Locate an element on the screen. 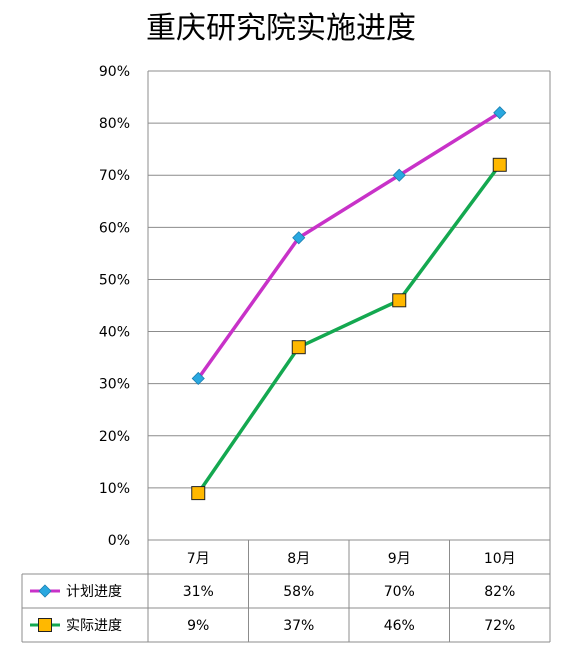 The width and height of the screenshot is (566, 646). legend-series-name: 实际进度 is located at coordinates (94, 626).